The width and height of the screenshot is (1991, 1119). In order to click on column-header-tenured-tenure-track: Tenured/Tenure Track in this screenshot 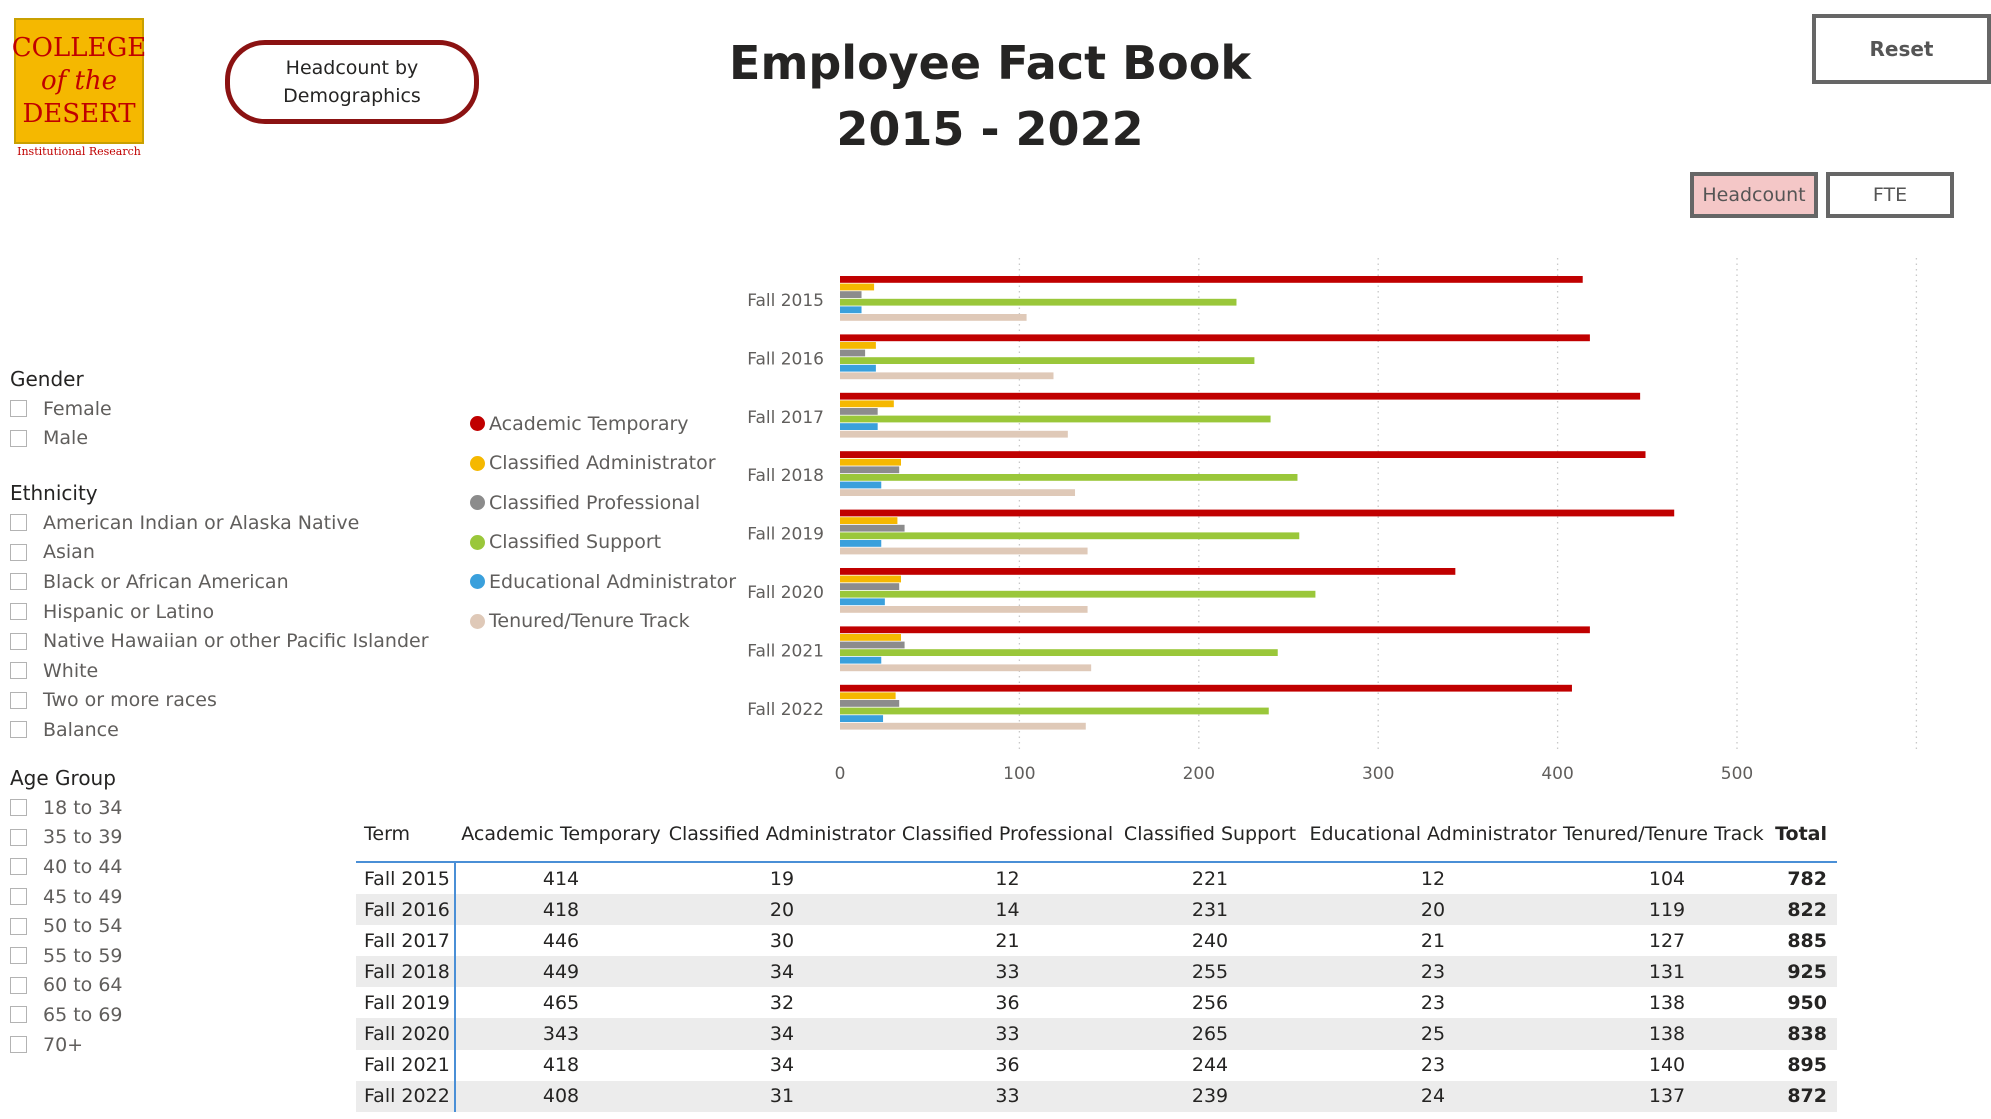, I will do `click(1663, 833)`.